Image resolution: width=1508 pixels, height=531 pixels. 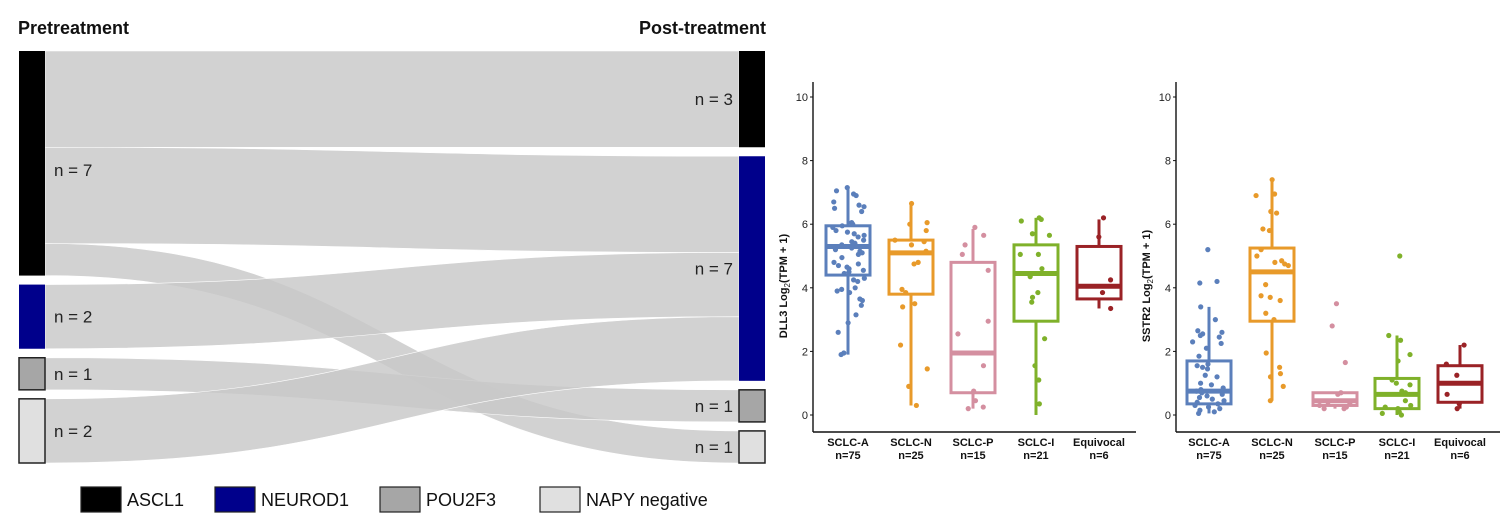 What do you see at coordinates (752, 447) in the screenshot?
I see `post-node-napy-negative` at bounding box center [752, 447].